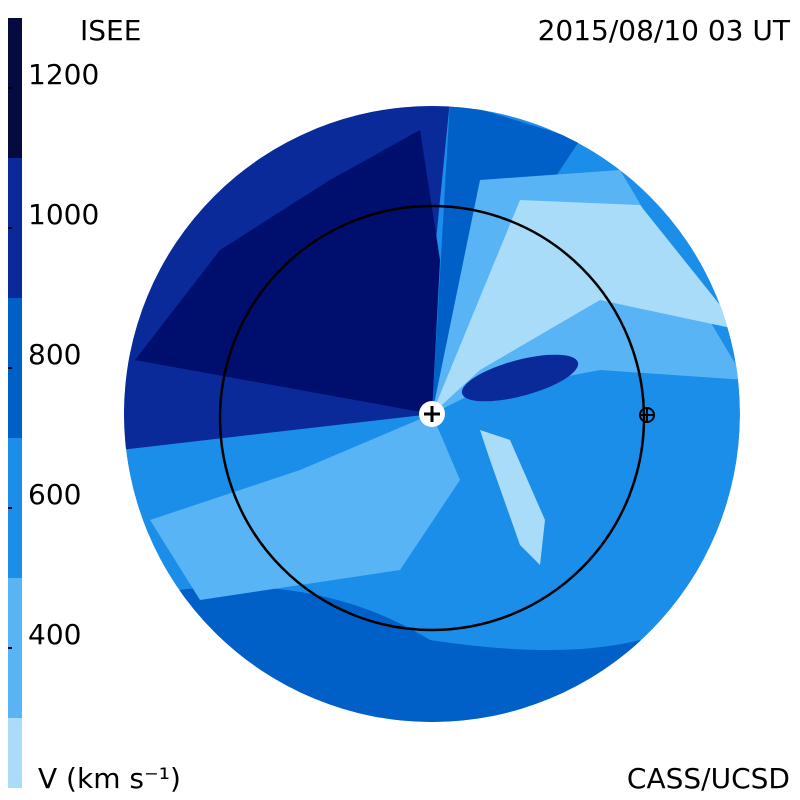 The width and height of the screenshot is (800, 800). I want to click on credit: CASS/UCSD, so click(708, 778).